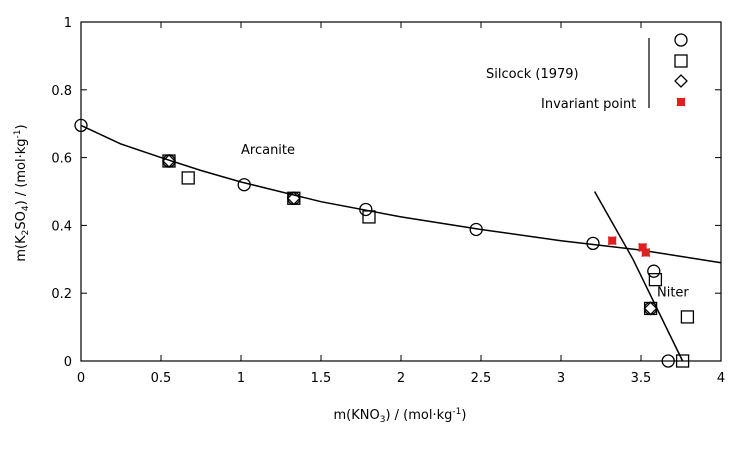  Describe the element at coordinates (61, 294) in the screenshot. I see `y-tick-label: 0.2` at that location.